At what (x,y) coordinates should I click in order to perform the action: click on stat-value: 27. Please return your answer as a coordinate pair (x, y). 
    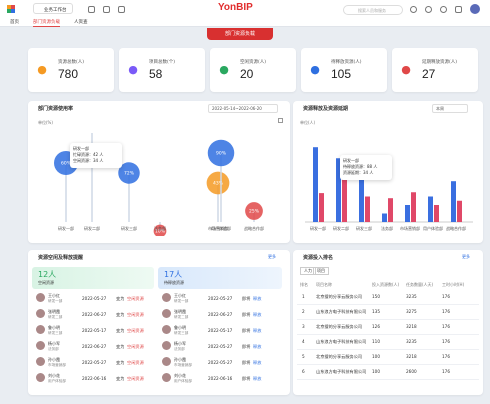
    Looking at the image, I should click on (429, 74).